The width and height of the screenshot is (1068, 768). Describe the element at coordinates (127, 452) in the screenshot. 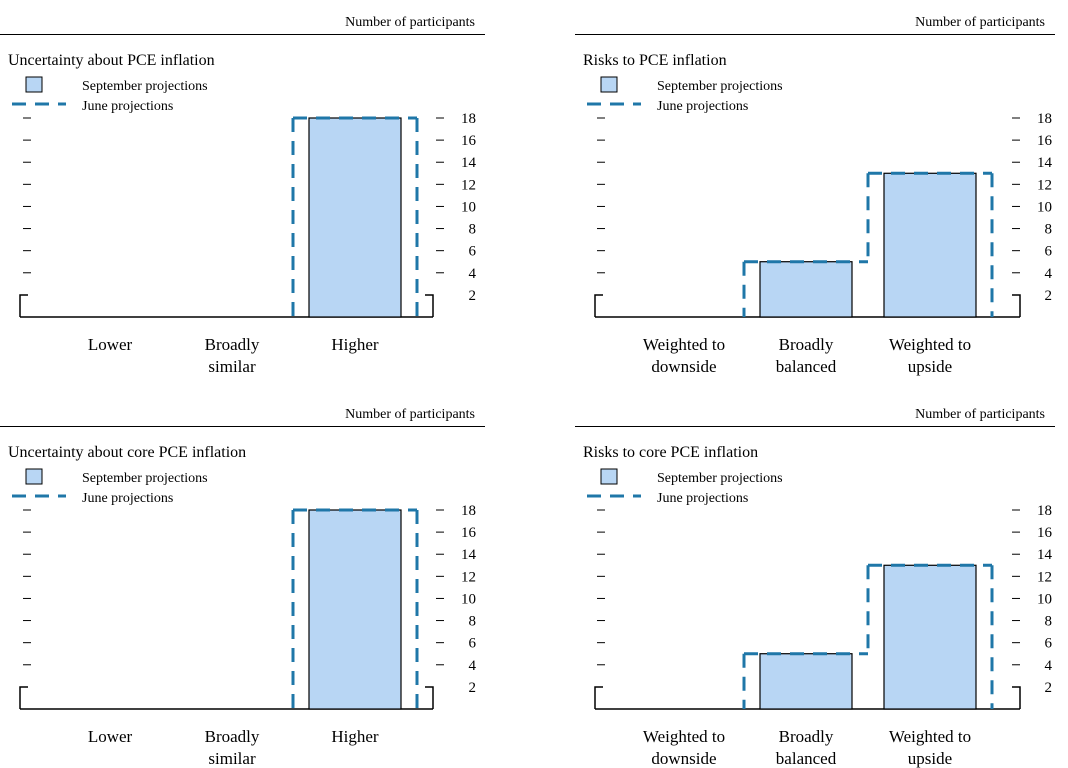

I see `chart-title: Uncertainty about core PCE inflation` at that location.